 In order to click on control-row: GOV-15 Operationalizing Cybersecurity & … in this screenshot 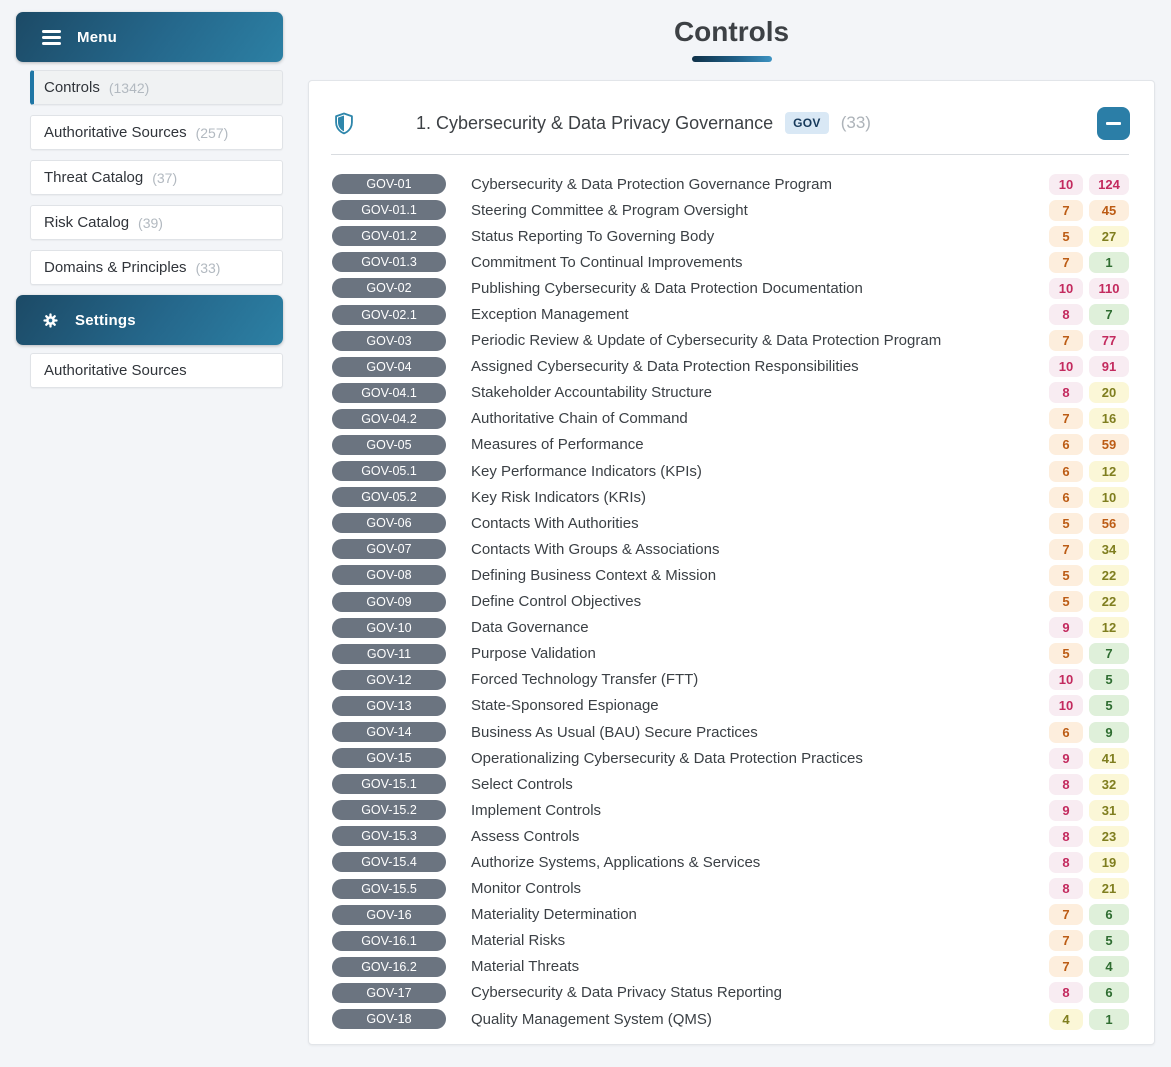, I will do `click(730, 758)`.